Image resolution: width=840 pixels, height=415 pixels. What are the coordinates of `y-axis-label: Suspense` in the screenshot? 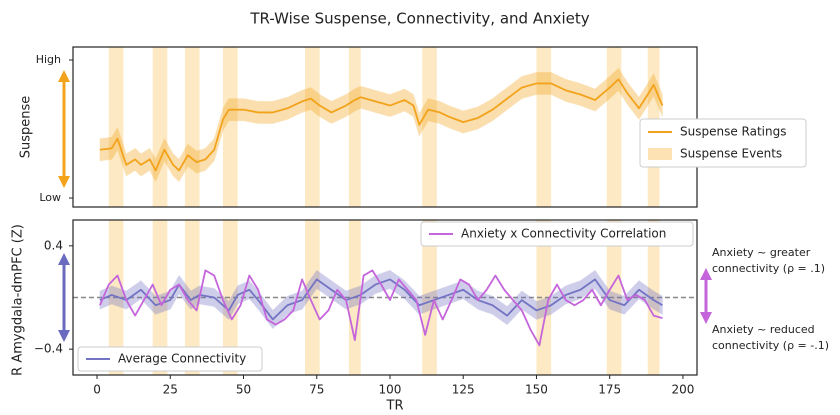 It's located at (26, 127).